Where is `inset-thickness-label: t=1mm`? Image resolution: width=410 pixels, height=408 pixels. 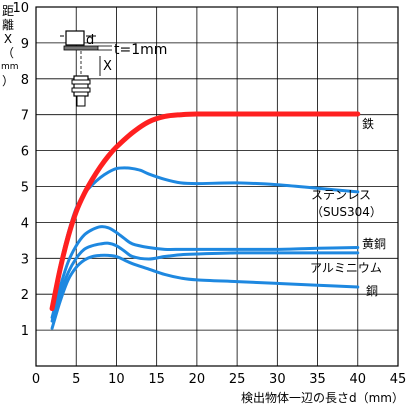 inset-thickness-label: t=1mm is located at coordinates (140, 50).